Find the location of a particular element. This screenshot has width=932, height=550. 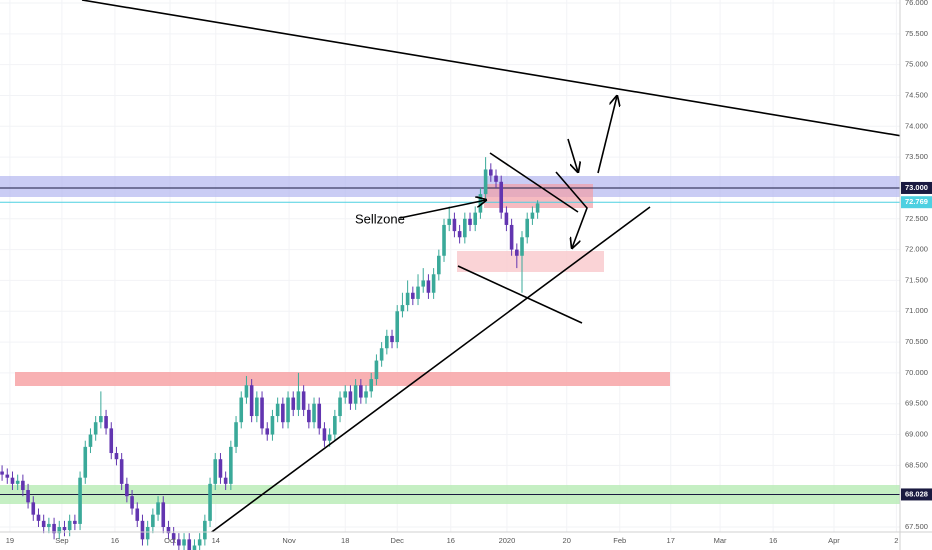

y-tick-label: 67.500 is located at coordinates (916, 526).